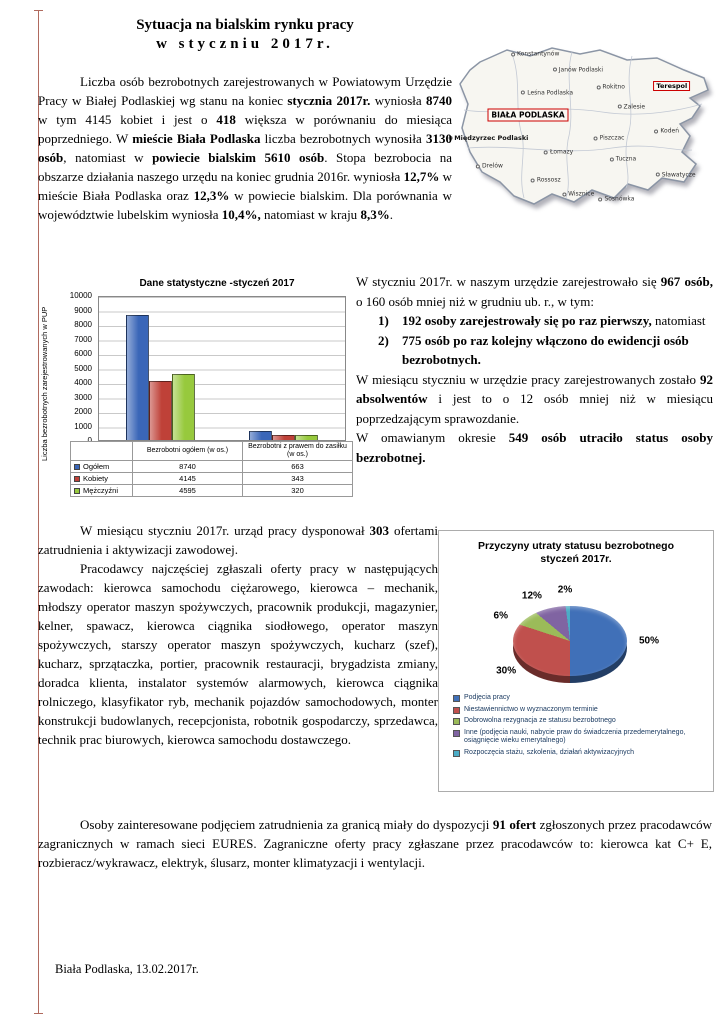 Image resolution: width=724 pixels, height=1024 pixels. Describe the element at coordinates (160, 368) in the screenshot. I see `bar-group` at that location.